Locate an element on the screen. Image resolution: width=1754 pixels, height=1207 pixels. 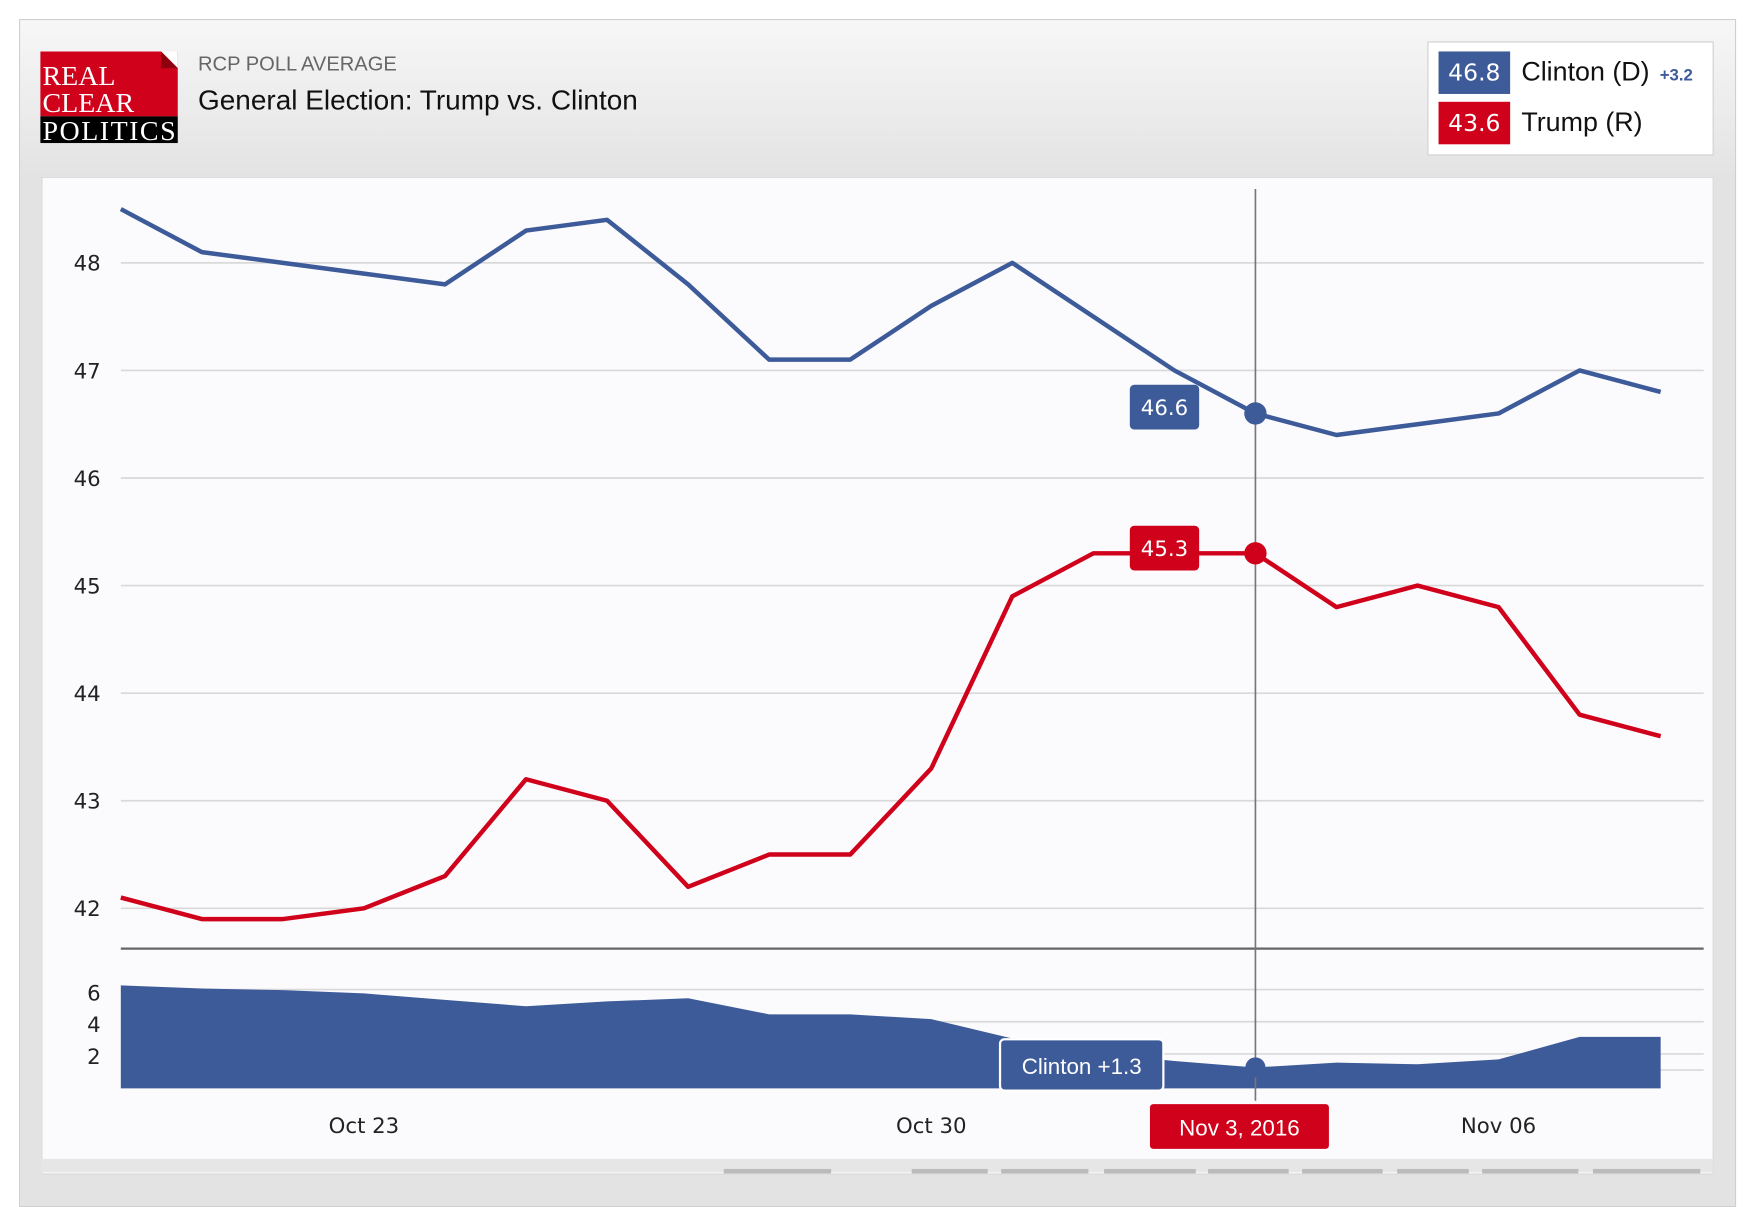
kicker: RCP POLL AVERAGE is located at coordinates (297, 63).